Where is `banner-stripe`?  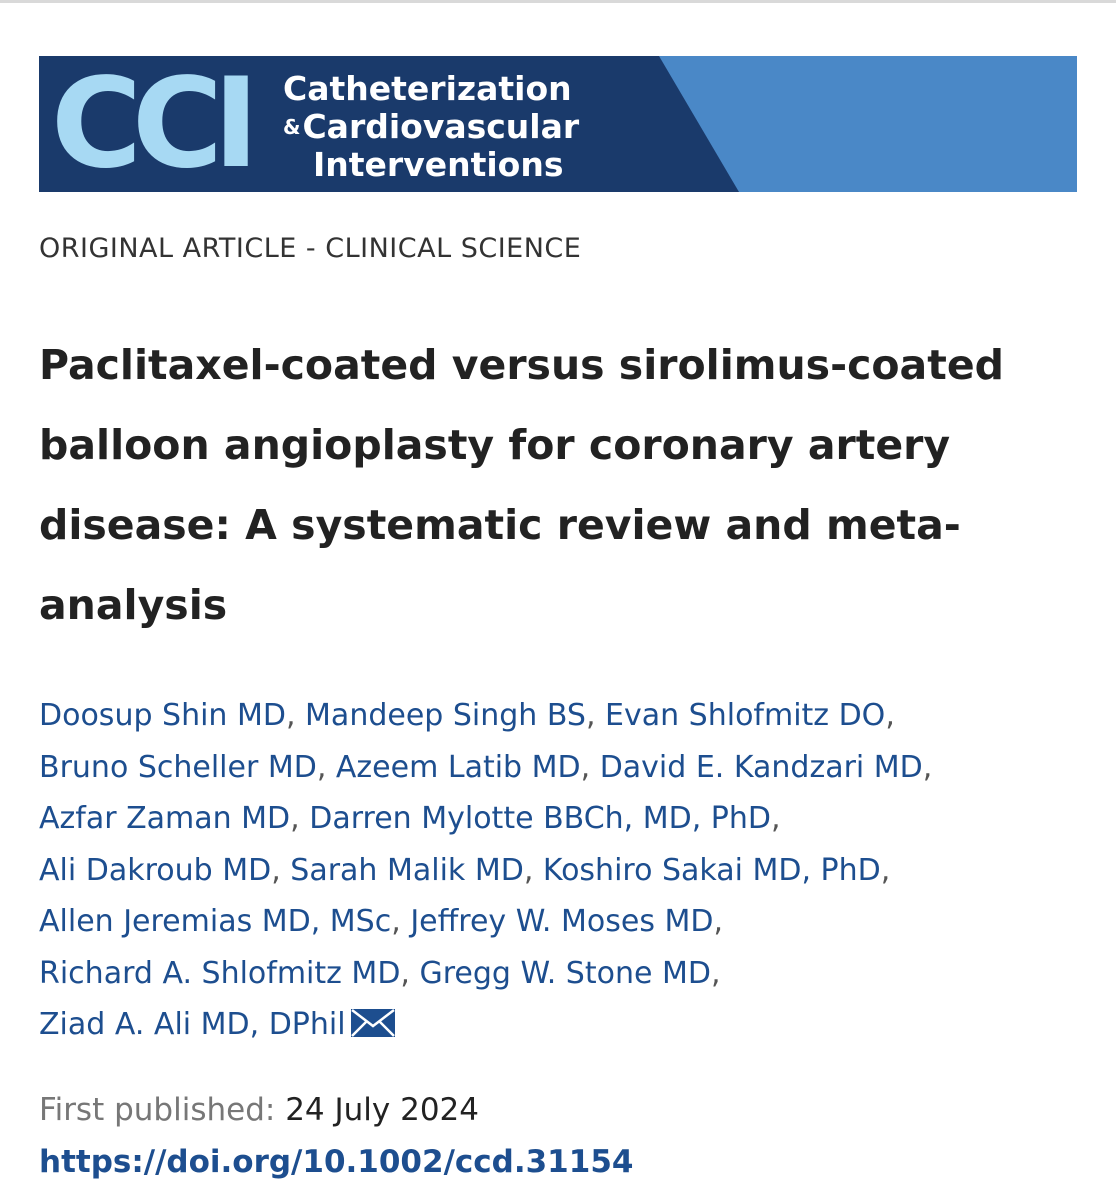
banner-stripe is located at coordinates (868, 124).